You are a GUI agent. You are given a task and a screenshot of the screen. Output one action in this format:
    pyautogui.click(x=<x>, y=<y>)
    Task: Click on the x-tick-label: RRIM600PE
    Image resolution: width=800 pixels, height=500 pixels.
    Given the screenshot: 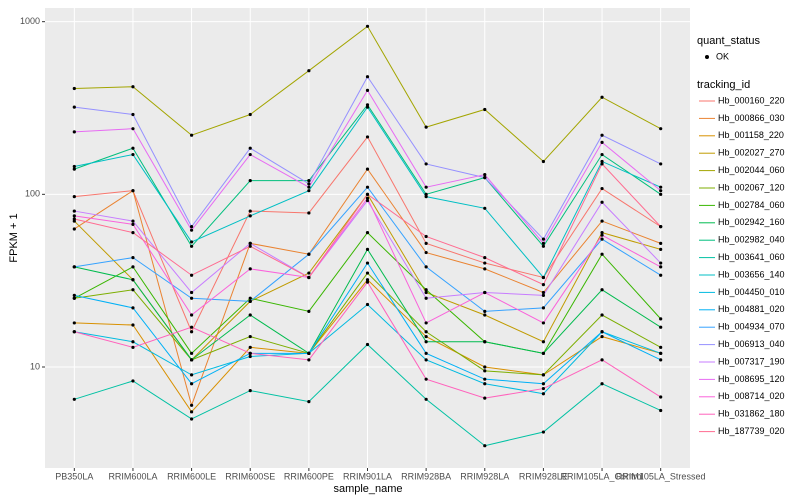 What is the action you would take?
    pyautogui.click(x=309, y=476)
    